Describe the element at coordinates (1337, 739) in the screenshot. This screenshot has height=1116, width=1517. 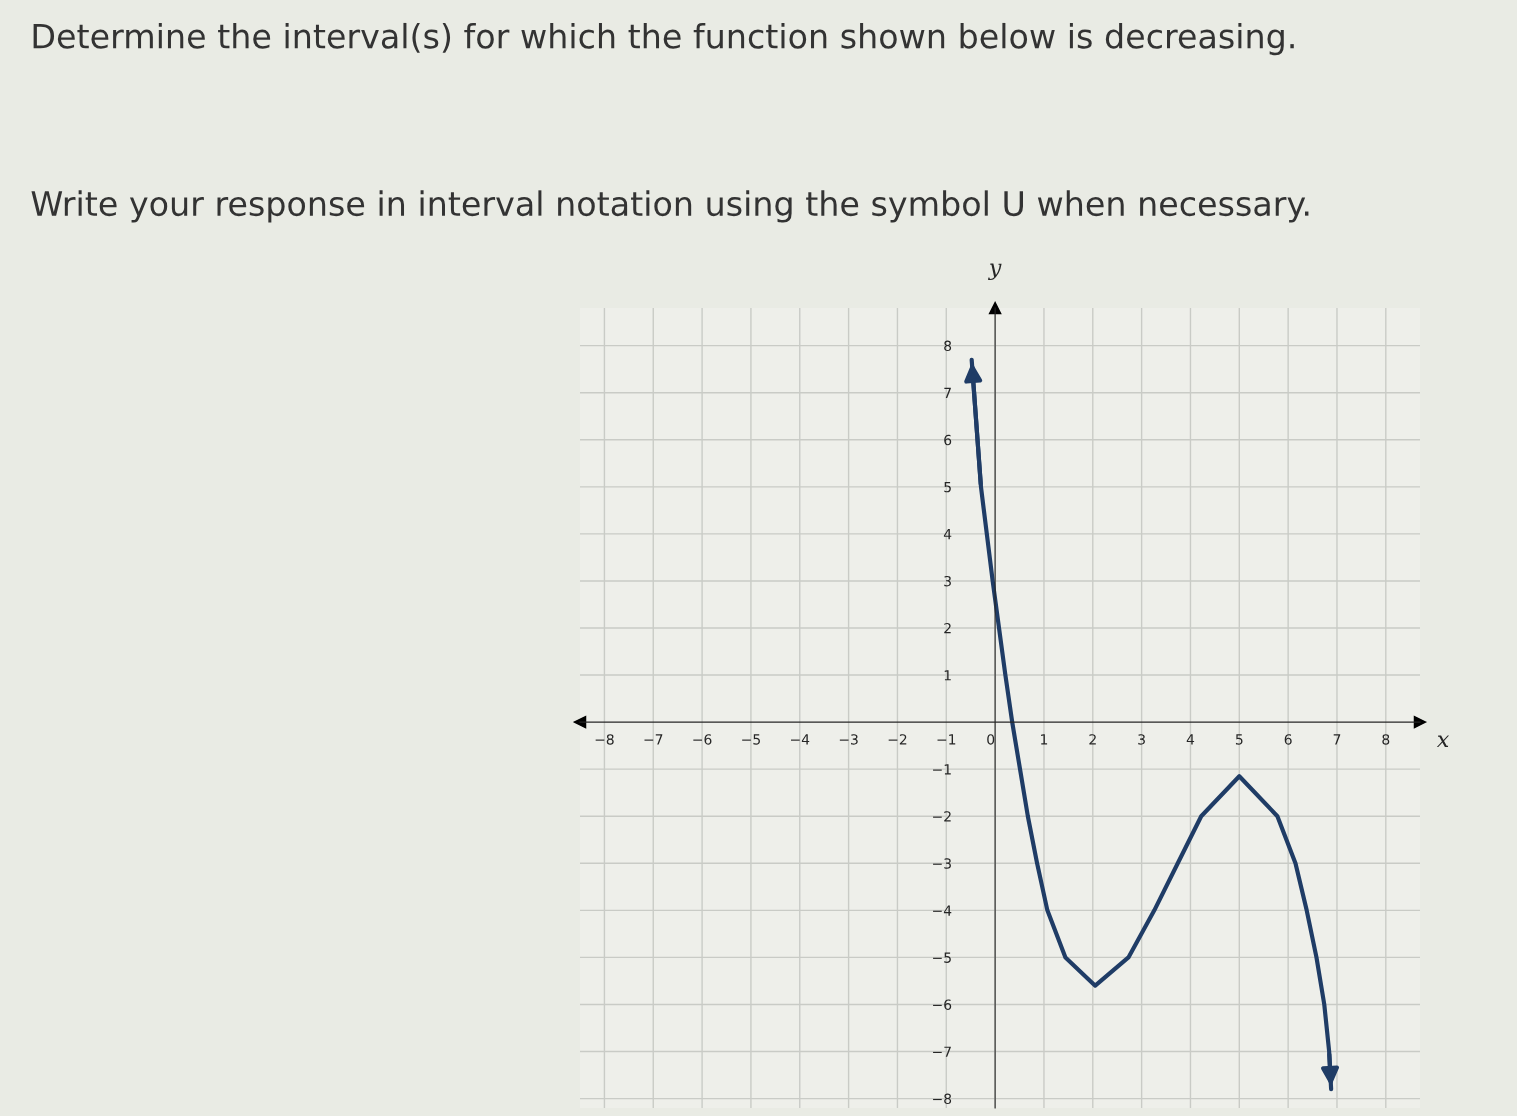
I see `x-tick-label: 7` at that location.